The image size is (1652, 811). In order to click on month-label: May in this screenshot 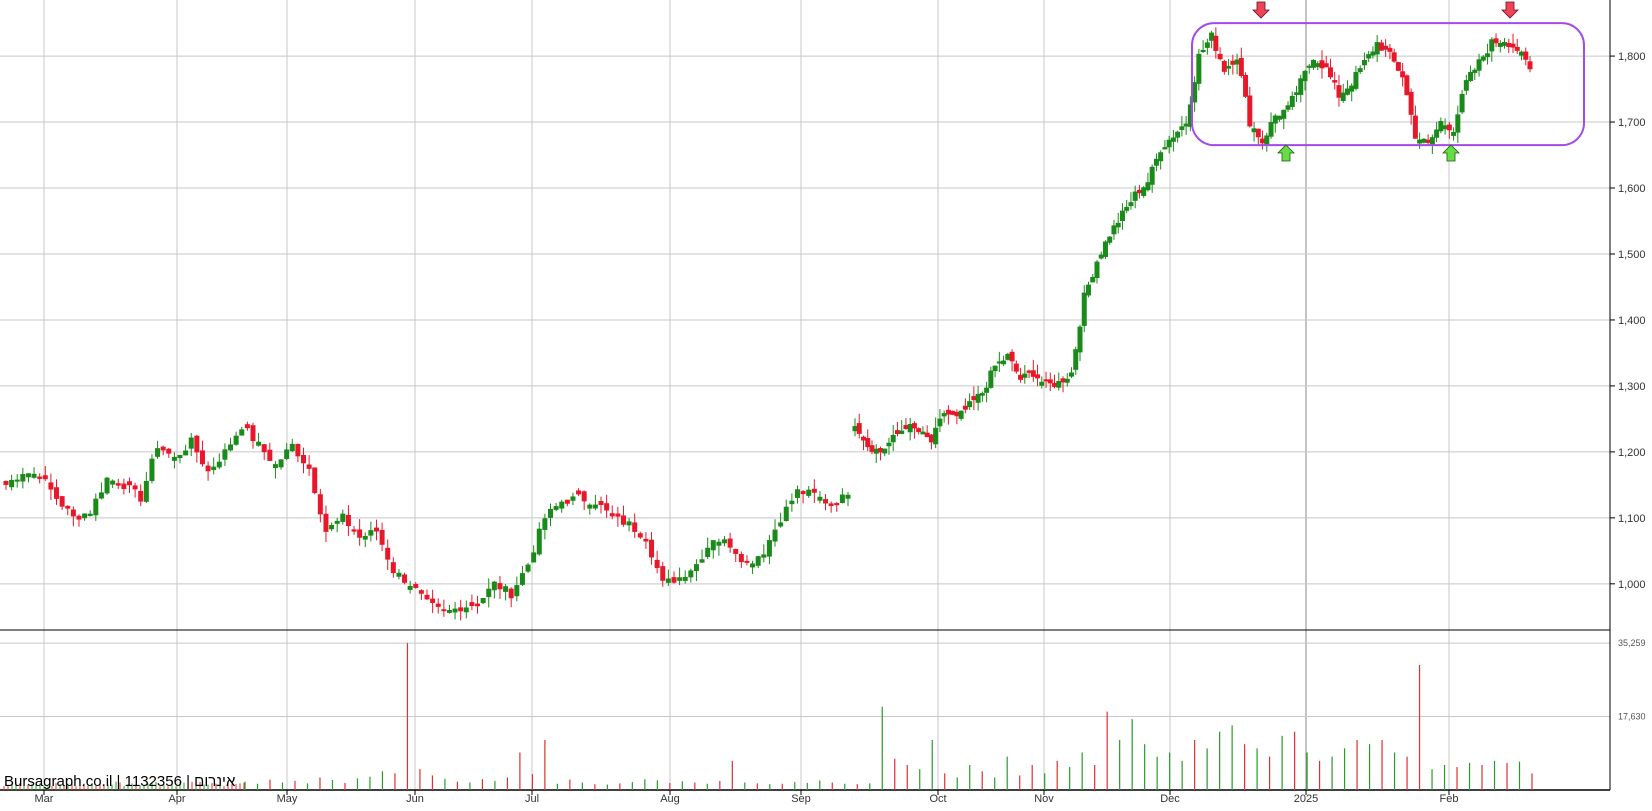, I will do `click(287, 799)`.